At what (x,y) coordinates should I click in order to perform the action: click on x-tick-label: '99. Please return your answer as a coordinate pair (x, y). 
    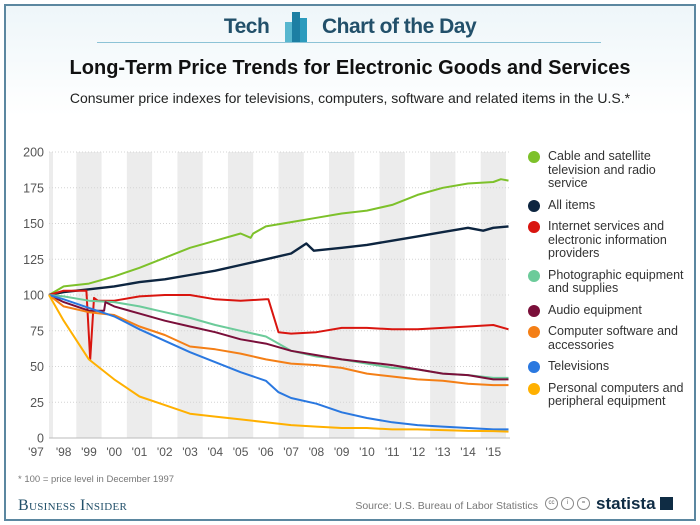
    Looking at the image, I should click on (89, 452).